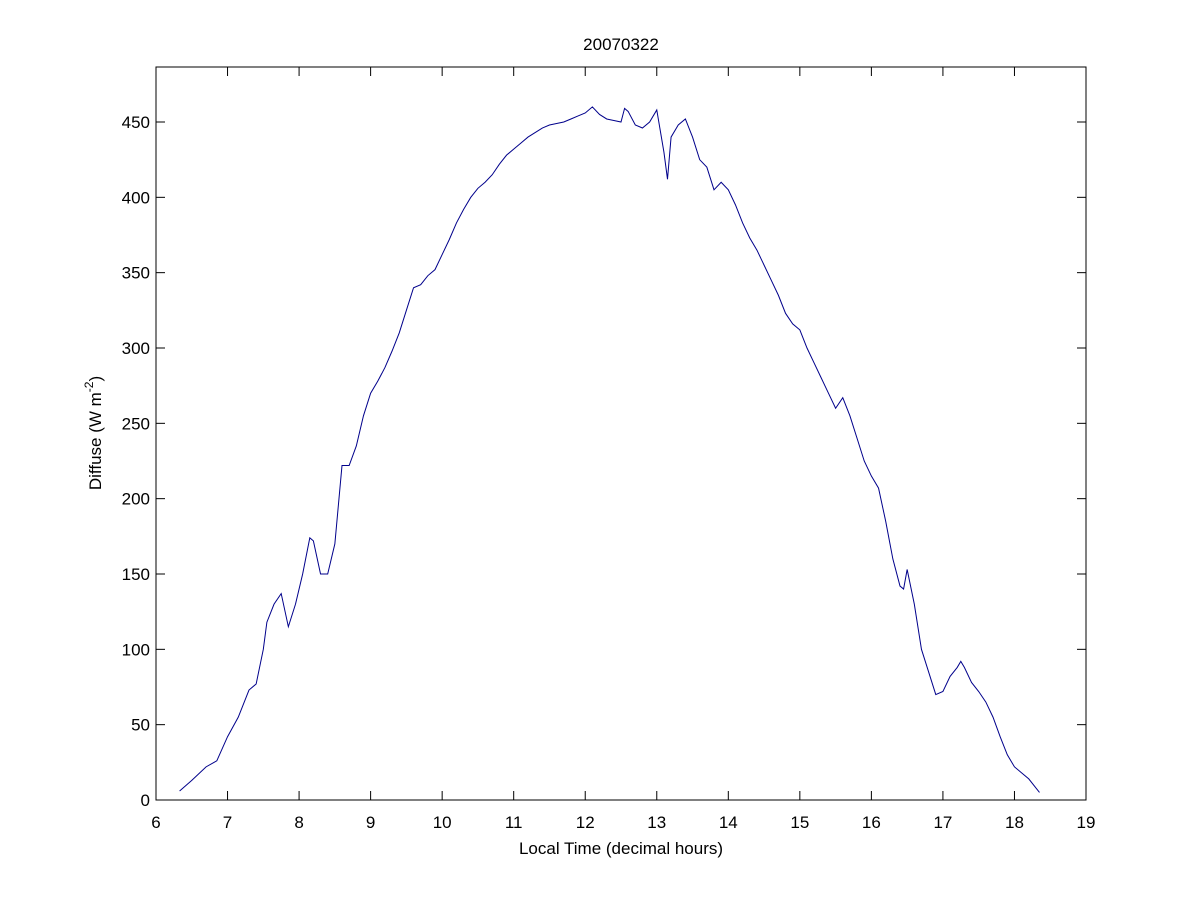  I want to click on y-axis-label: Diffuse (W m-2), so click(93, 433).